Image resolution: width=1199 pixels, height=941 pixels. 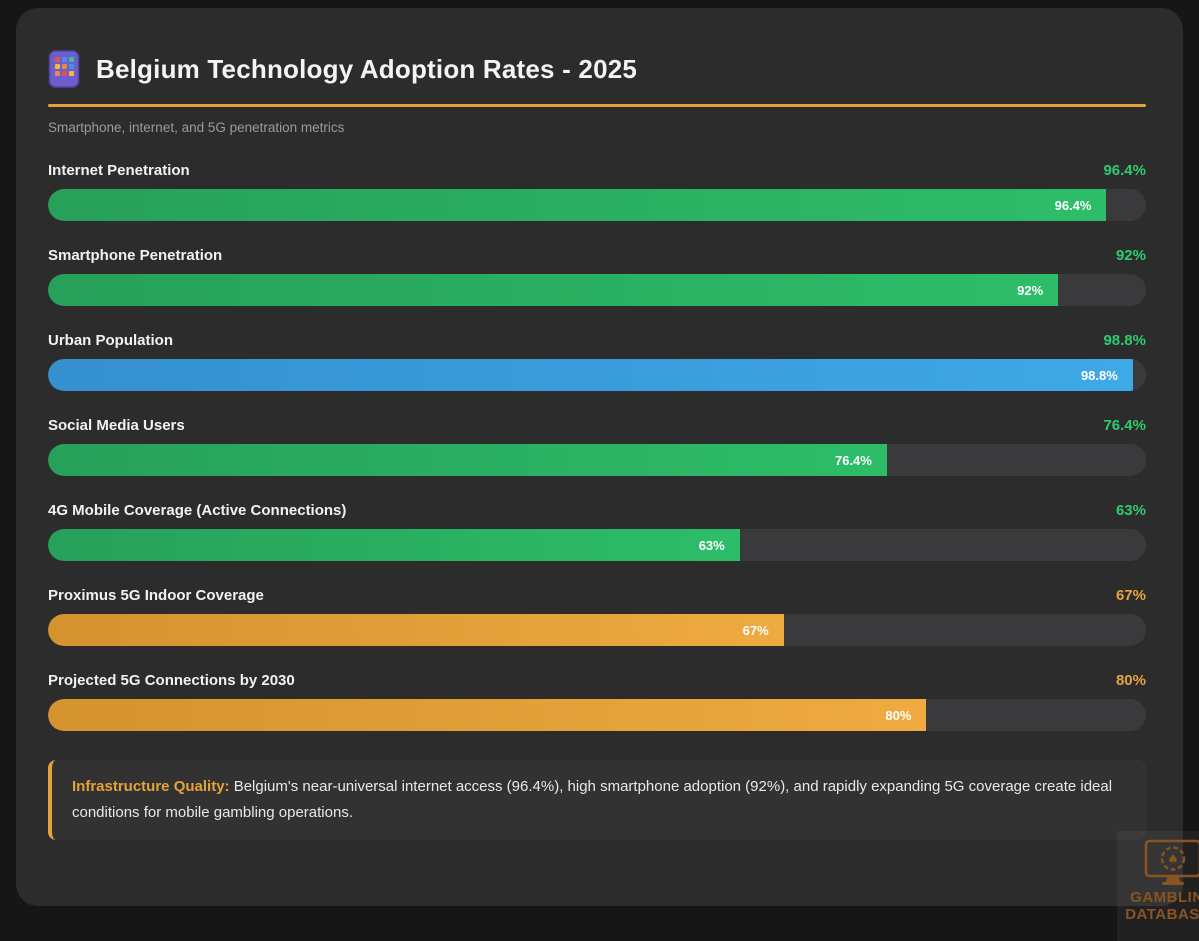 I want to click on chart-header: Belgium Technology Adoption Rates - 2025, so click(x=597, y=69).